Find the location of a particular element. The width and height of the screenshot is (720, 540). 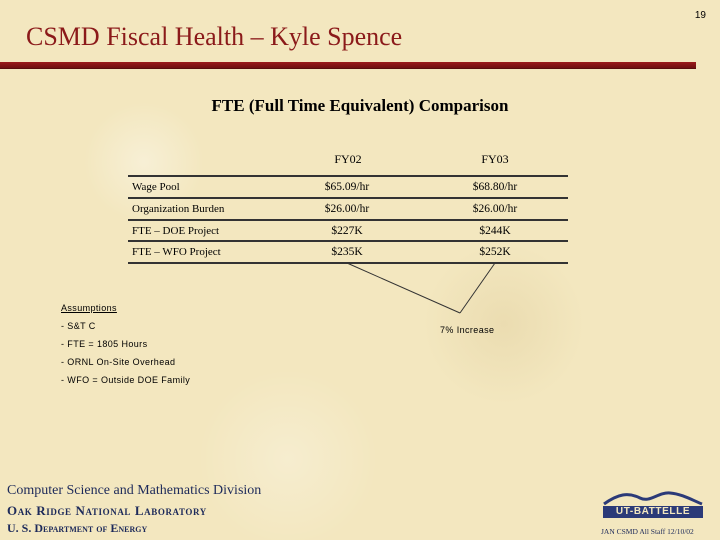

cell-fte-doe-project-fy02: $227K is located at coordinates (347, 231).